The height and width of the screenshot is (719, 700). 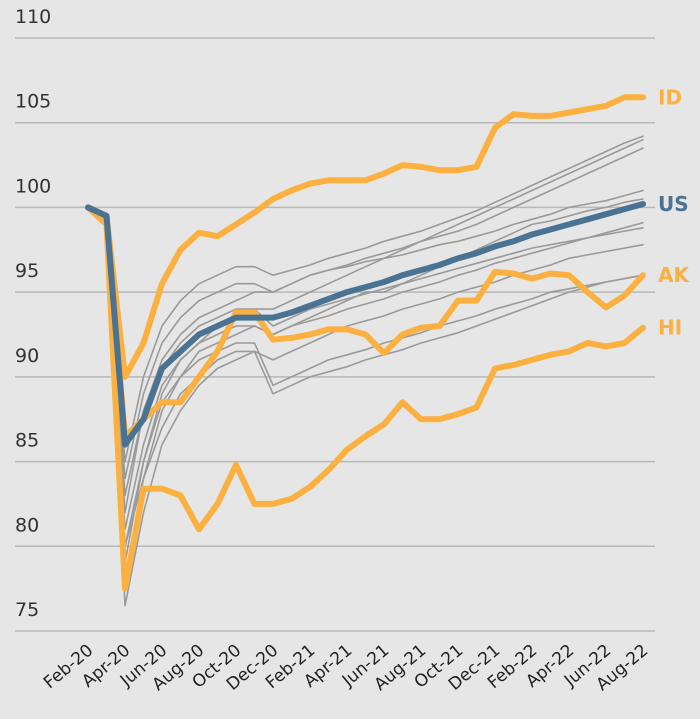 I want to click on y-tick-label: 75, so click(x=27, y=610).